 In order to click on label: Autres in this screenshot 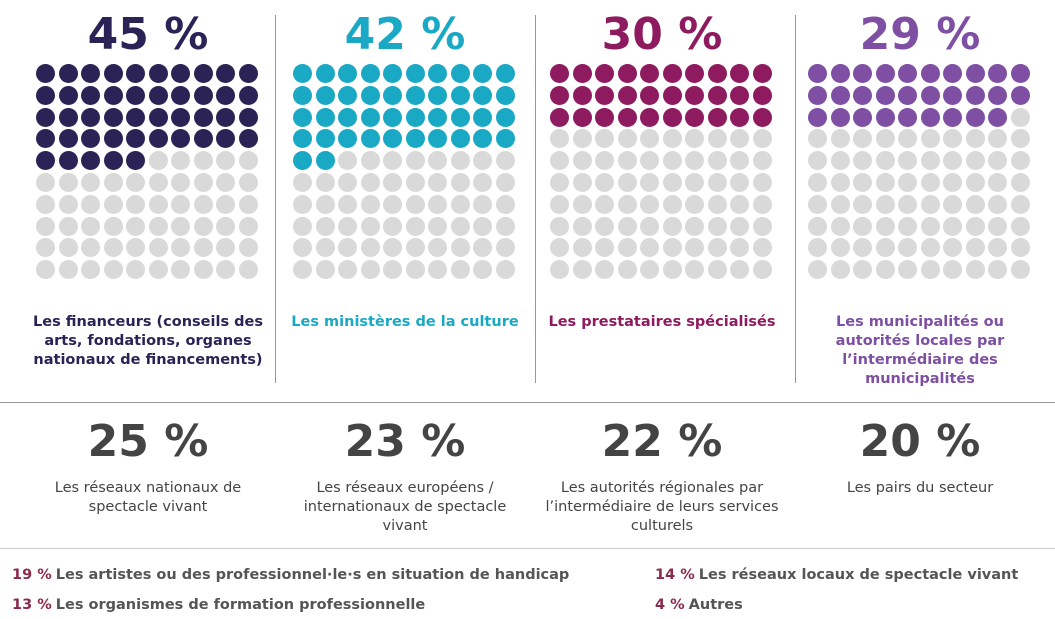, I will do `click(715, 605)`.